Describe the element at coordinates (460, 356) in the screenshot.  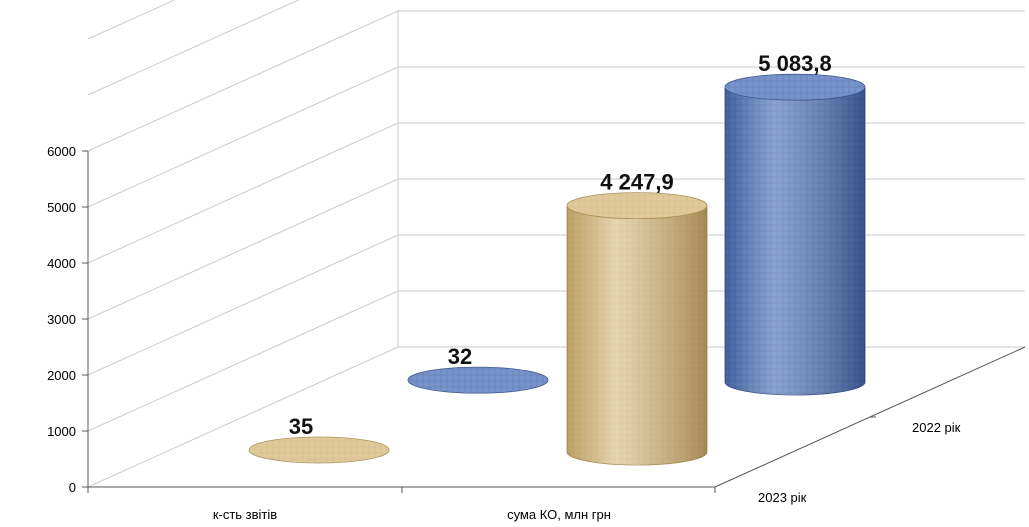
I see `data-label: 32` at that location.